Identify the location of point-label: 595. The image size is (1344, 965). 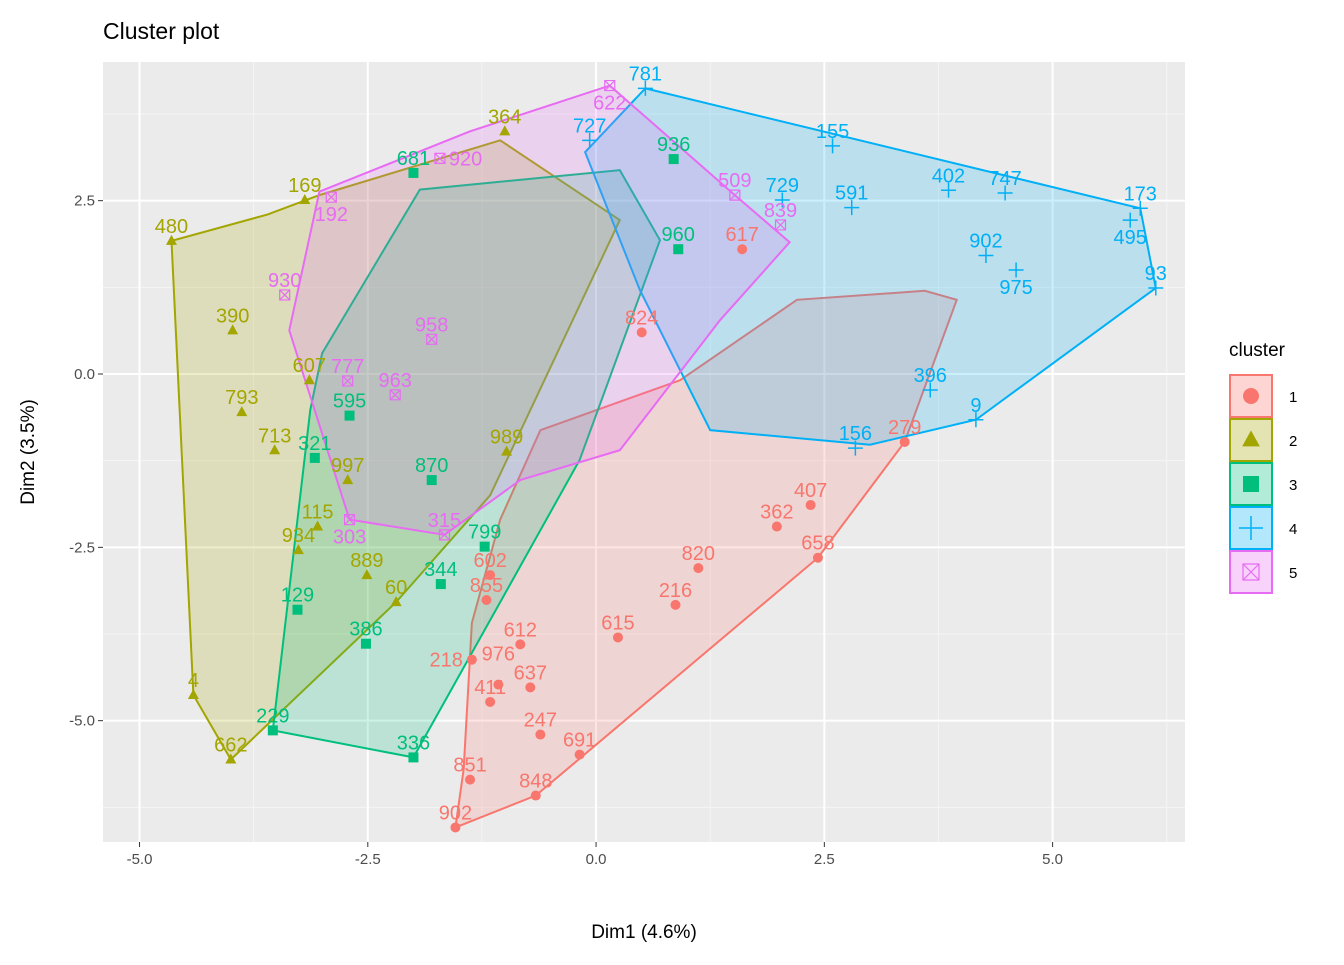
(349, 402).